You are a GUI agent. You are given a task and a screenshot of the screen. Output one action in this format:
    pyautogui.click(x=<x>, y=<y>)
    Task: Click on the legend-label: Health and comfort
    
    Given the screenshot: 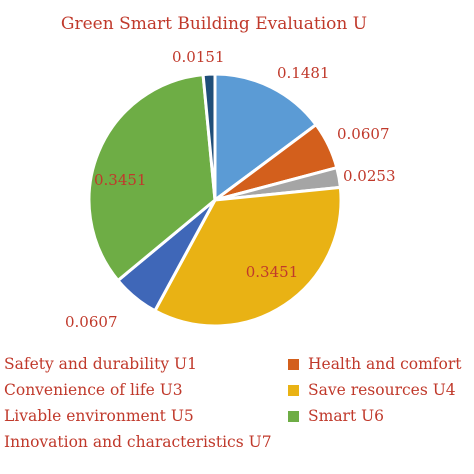 What is the action you would take?
    pyautogui.click(x=385, y=364)
    